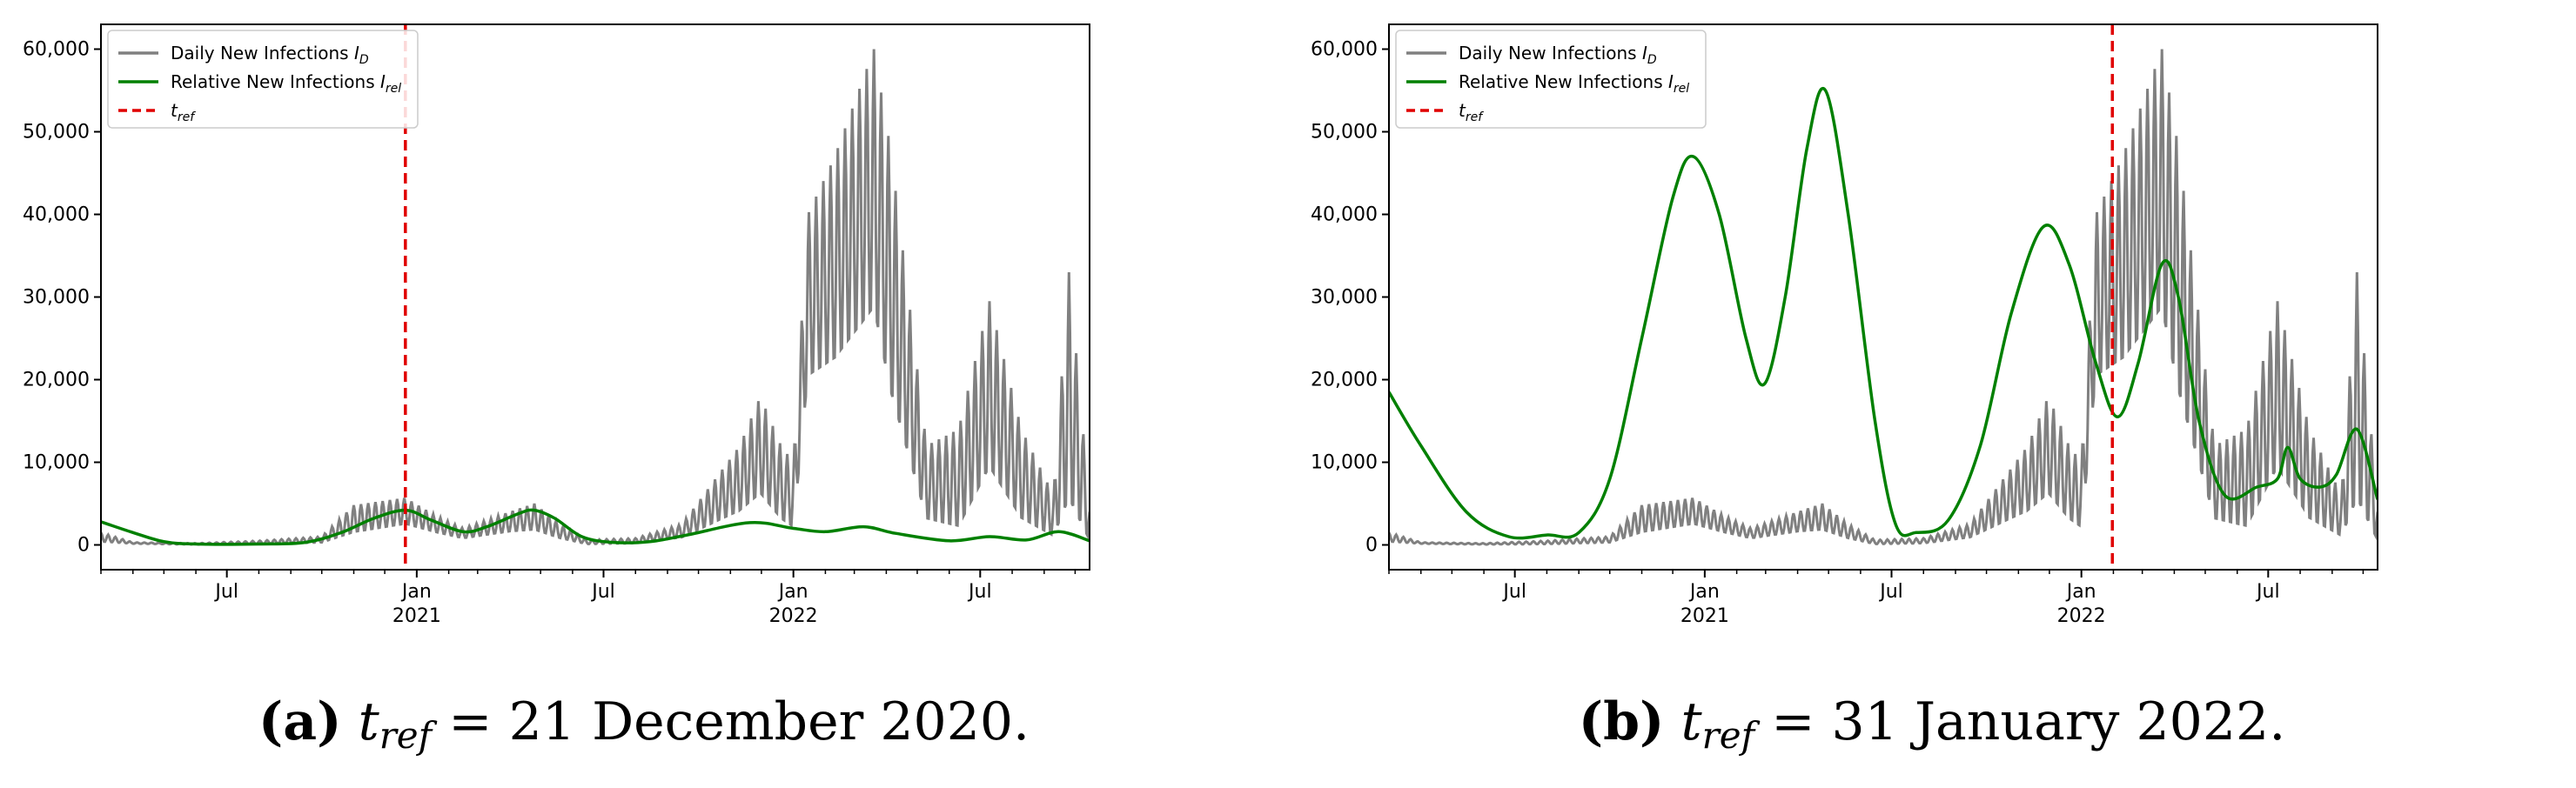  Describe the element at coordinates (368, 721) in the screenshot. I see `caption-a-var: t` at that location.